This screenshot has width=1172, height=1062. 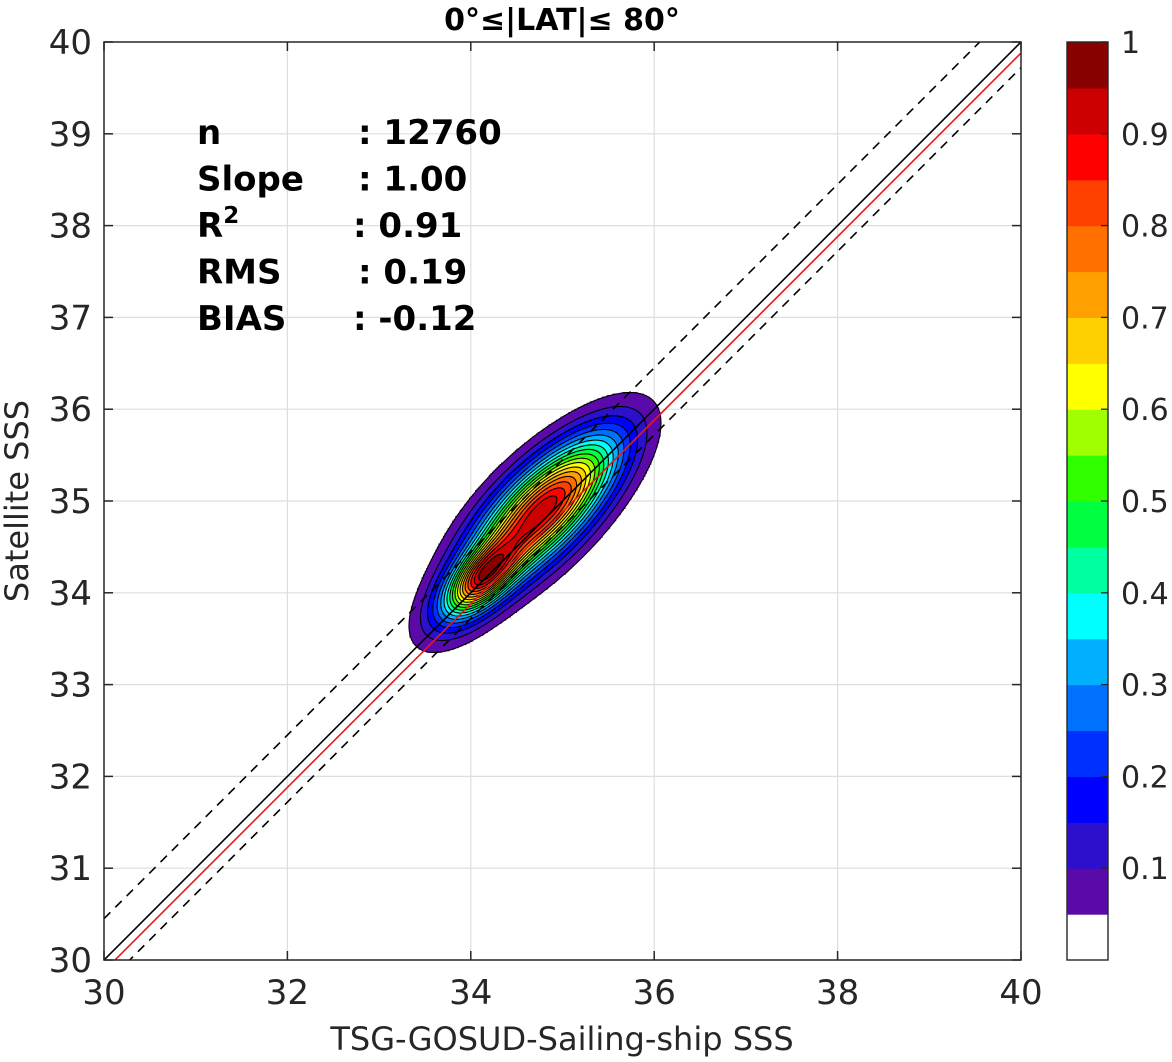 What do you see at coordinates (1145, 594) in the screenshot?
I see `colorbar-tick-label: 0.4` at bounding box center [1145, 594].